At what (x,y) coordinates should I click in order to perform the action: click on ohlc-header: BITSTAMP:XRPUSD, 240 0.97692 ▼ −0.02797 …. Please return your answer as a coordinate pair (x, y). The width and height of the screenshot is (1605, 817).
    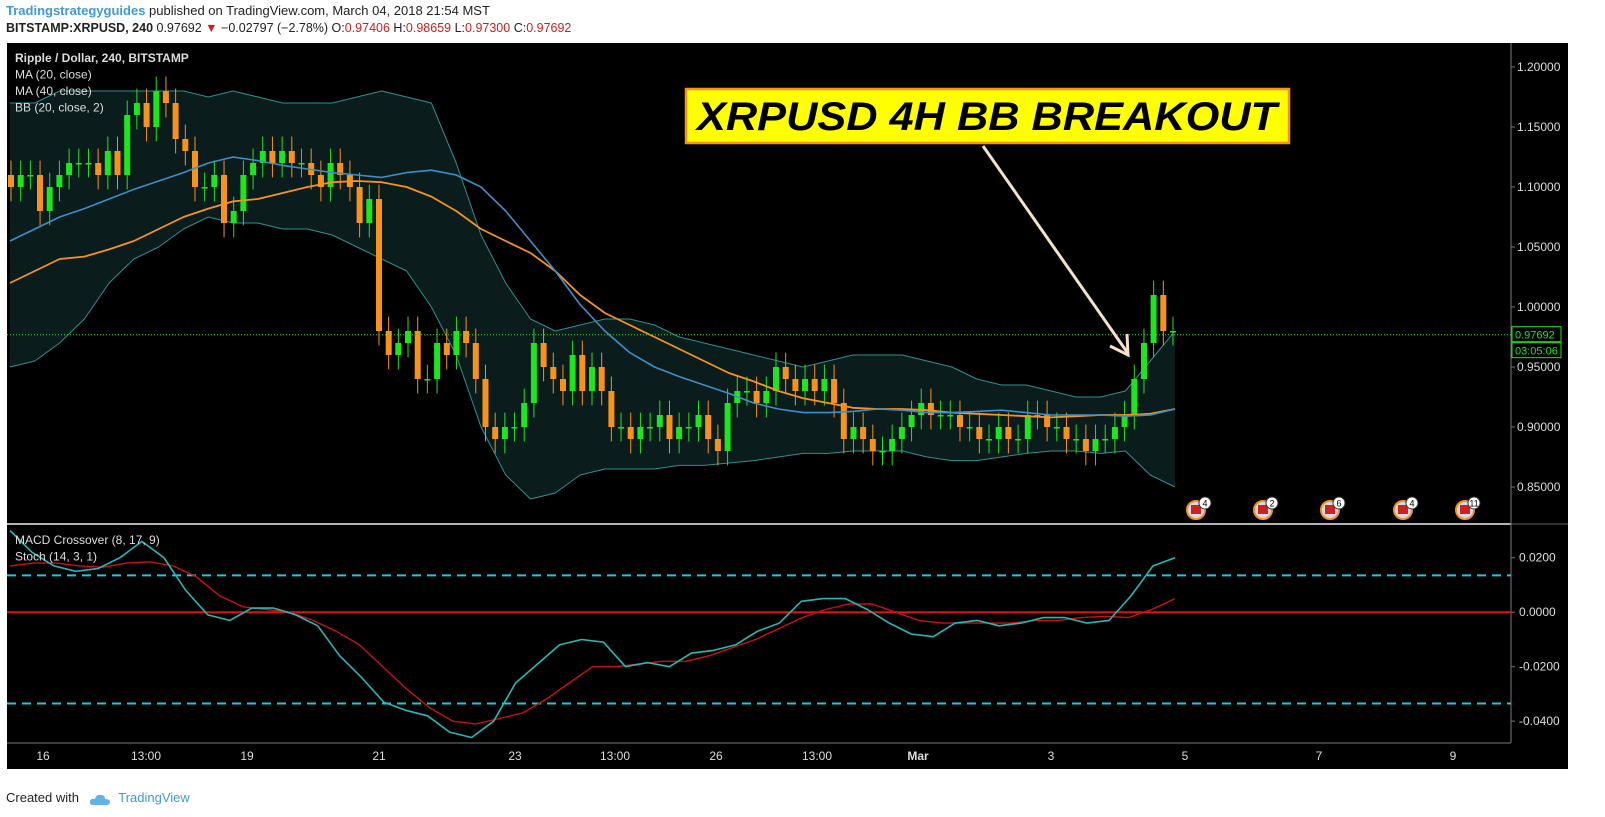
    Looking at the image, I should click on (288, 28).